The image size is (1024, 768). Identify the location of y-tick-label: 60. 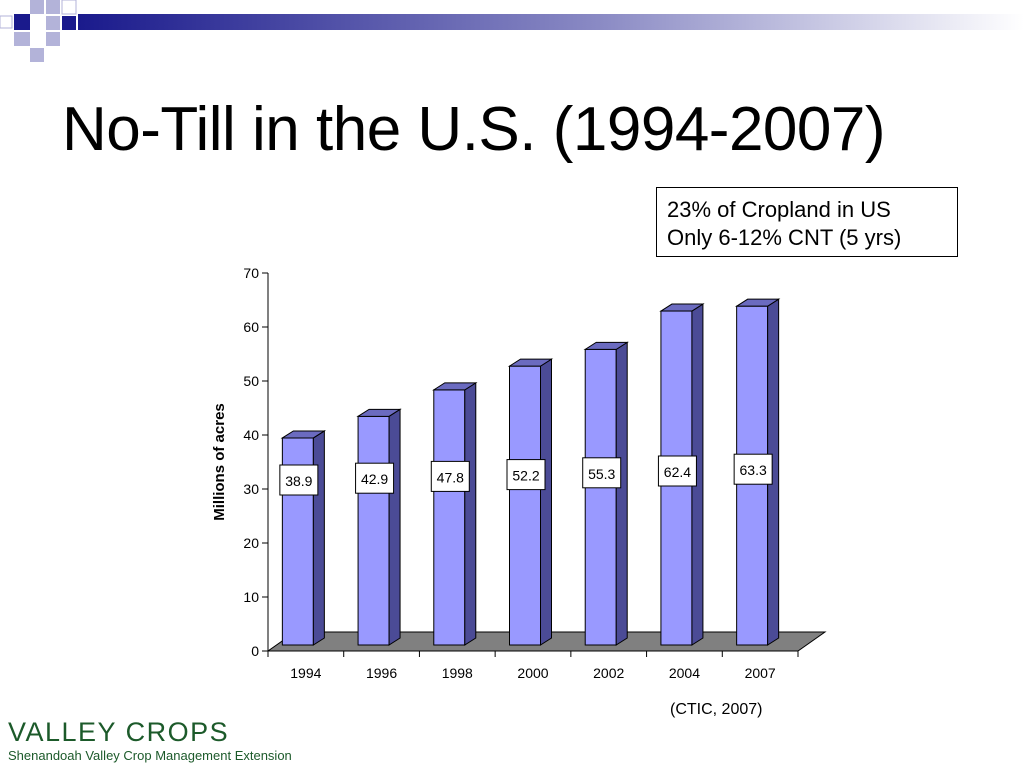
(251, 327).